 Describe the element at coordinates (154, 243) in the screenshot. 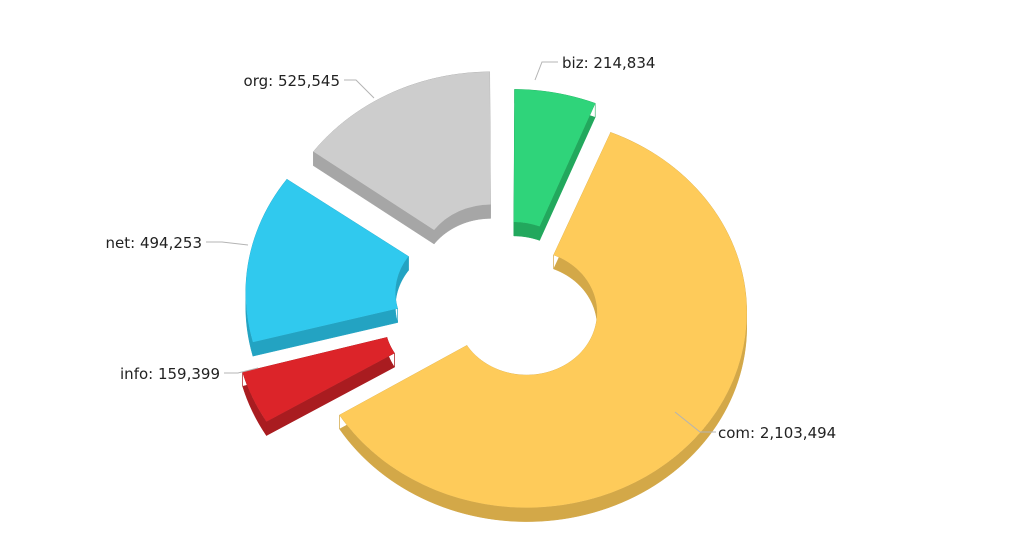

I see `label-net: net: 494,253` at that location.